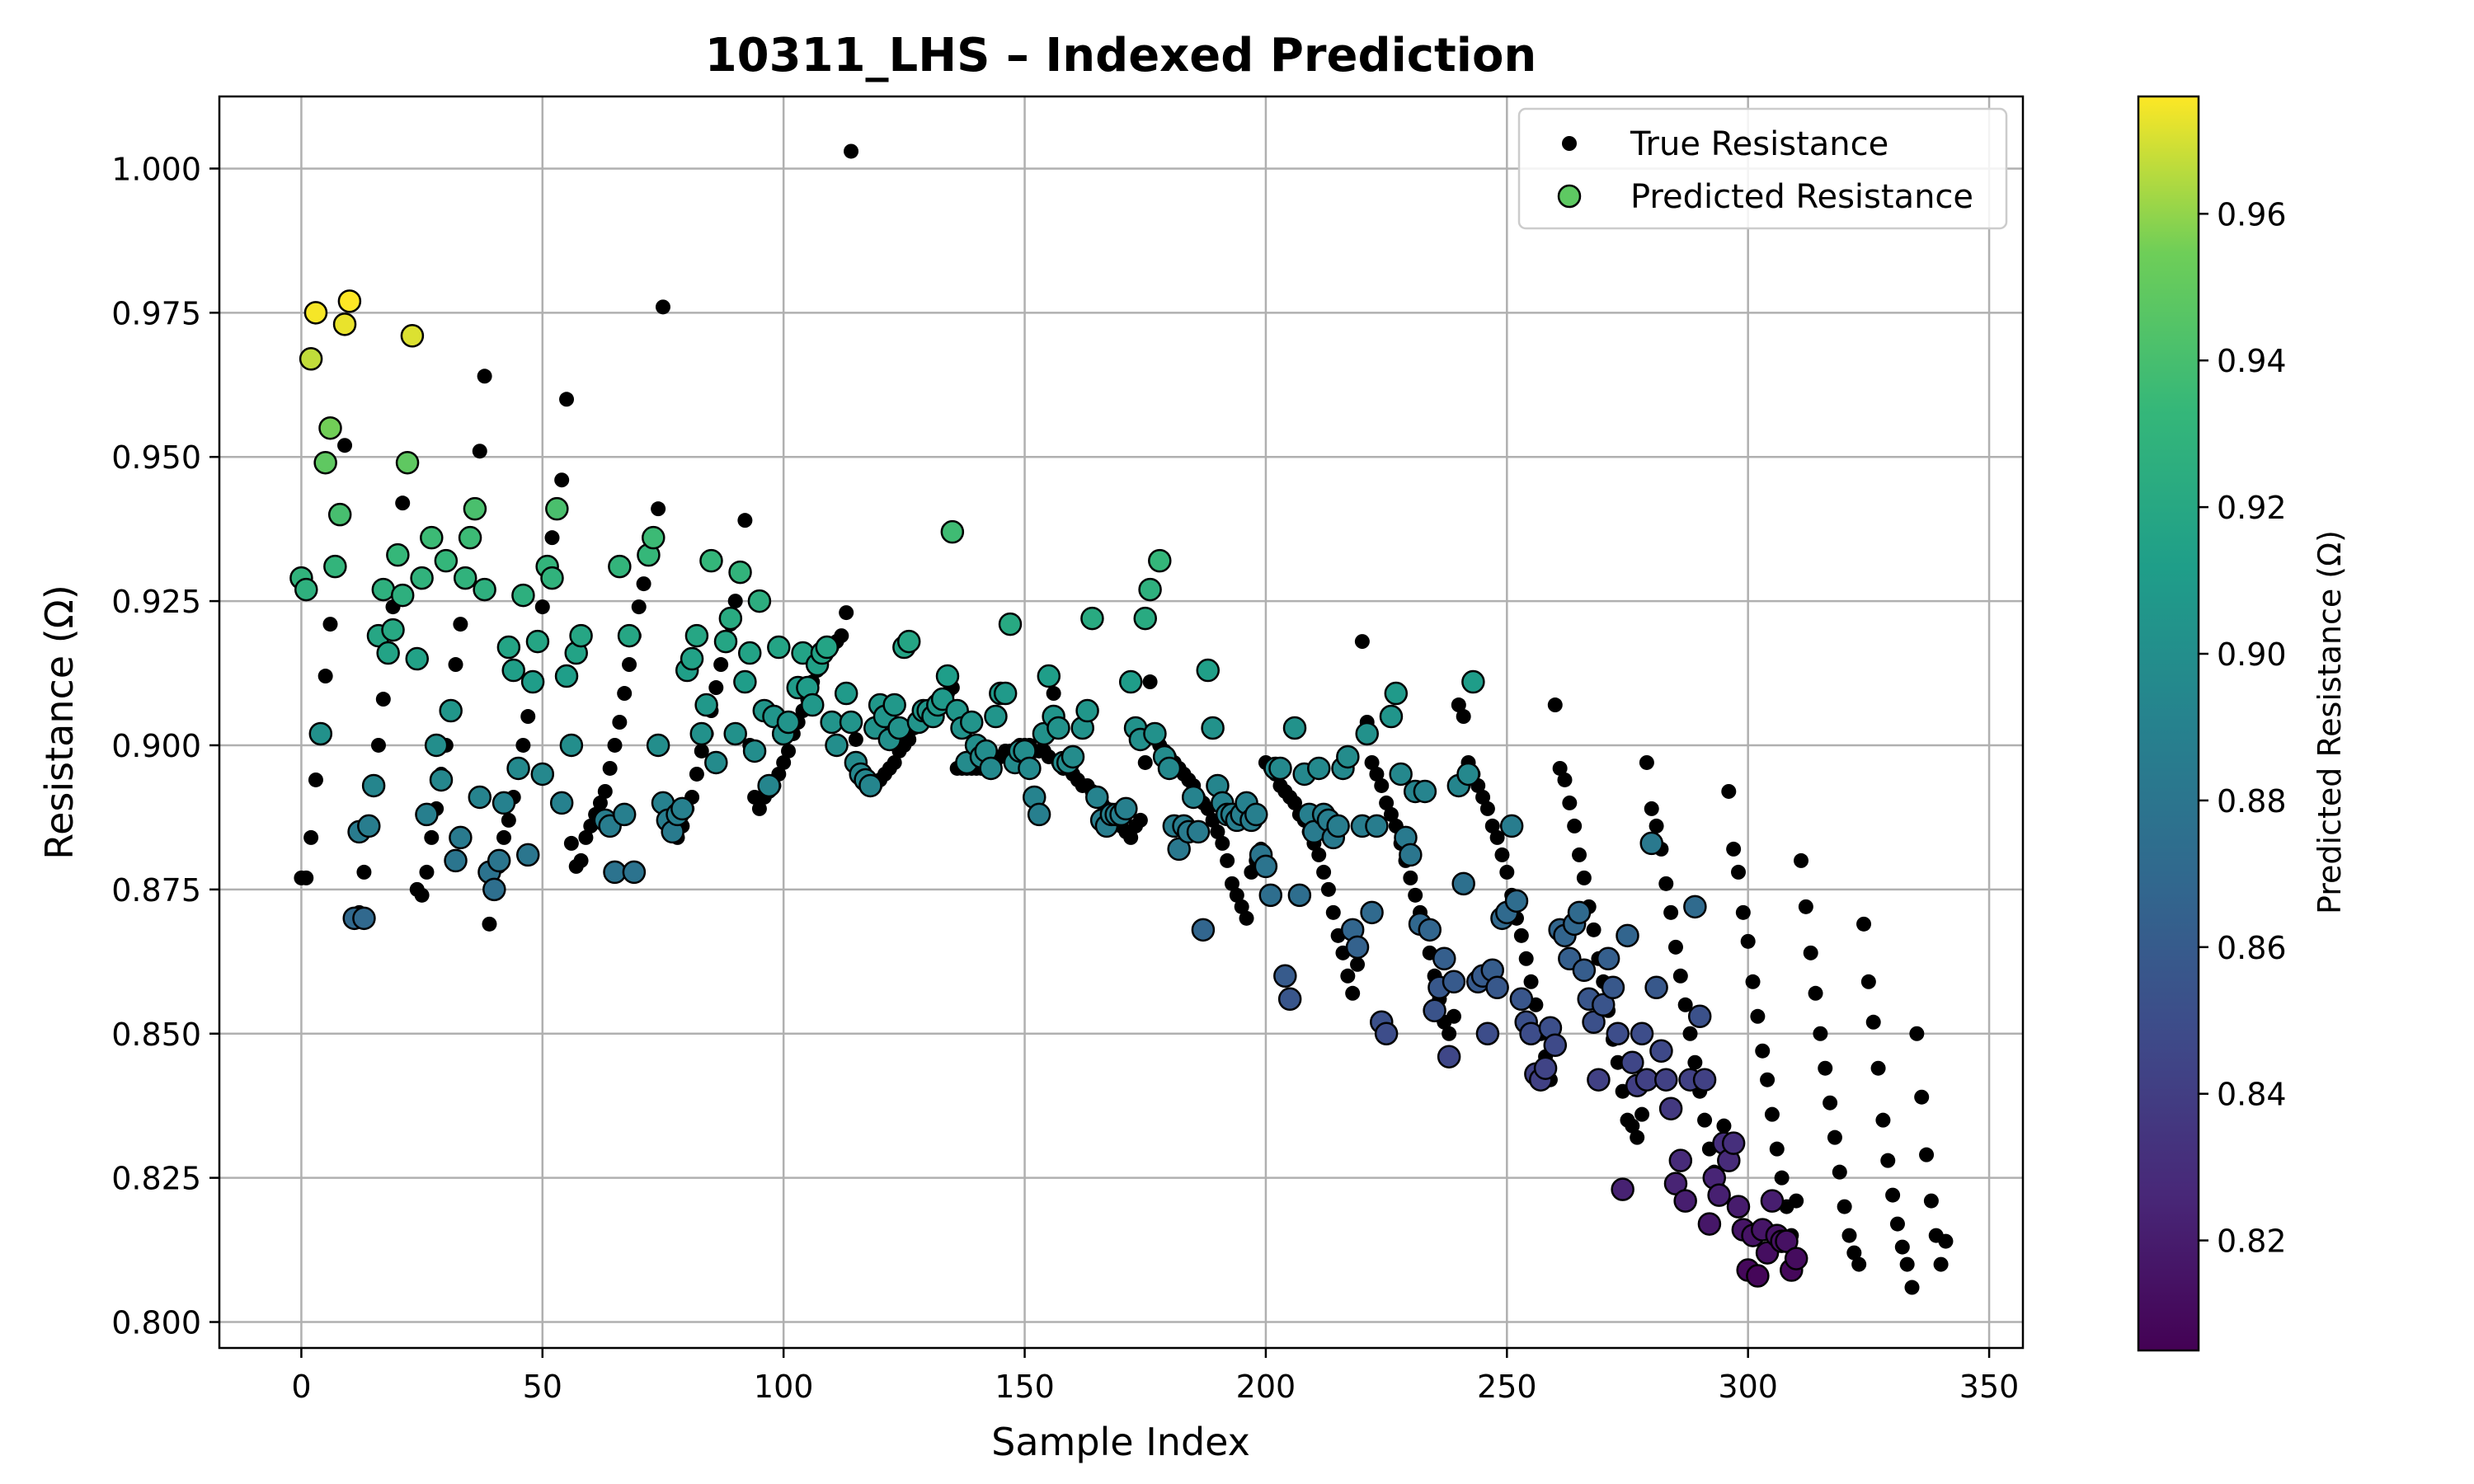 The image size is (2474, 1484). I want to click on legend-true-label: True Resistance, so click(1759, 144).